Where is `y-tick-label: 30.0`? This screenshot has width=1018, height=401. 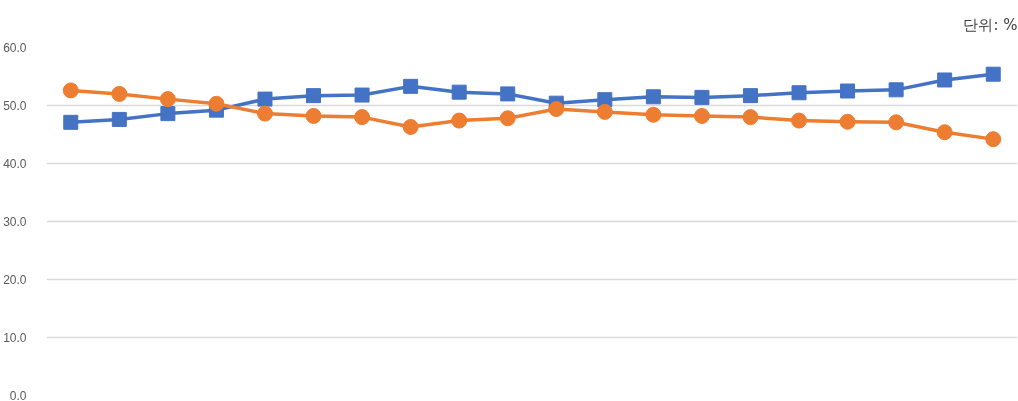
y-tick-label: 30.0 is located at coordinates (15, 222).